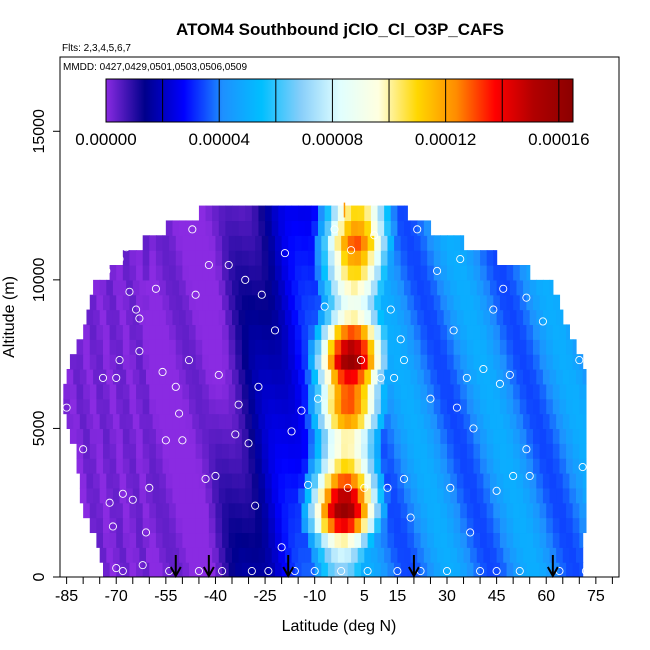 This screenshot has width=650, height=650. Describe the element at coordinates (208, 572) in the screenshot. I see `arrow-marker-head` at that location.